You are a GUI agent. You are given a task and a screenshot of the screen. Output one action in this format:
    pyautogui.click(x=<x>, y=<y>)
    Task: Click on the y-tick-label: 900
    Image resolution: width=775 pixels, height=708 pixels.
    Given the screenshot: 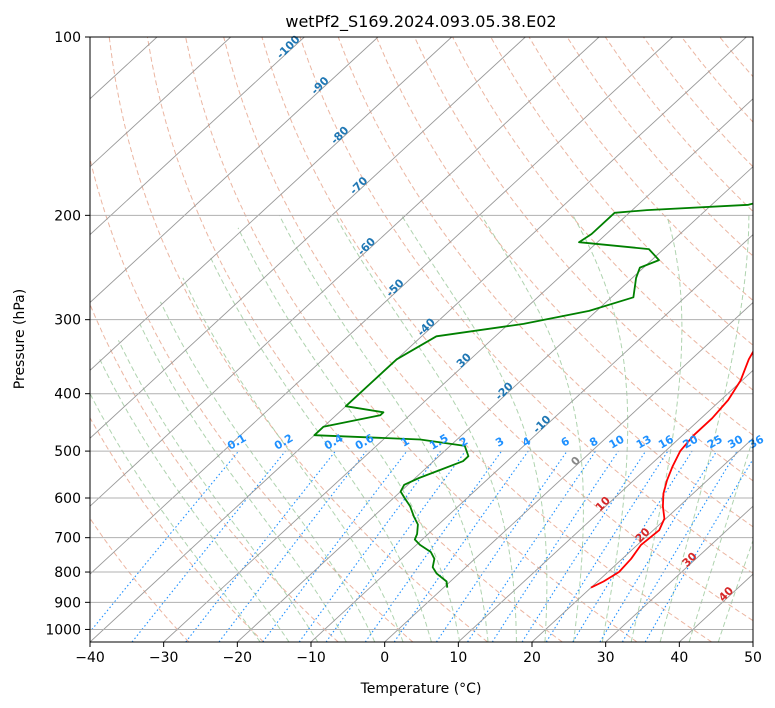 What is the action you would take?
    pyautogui.click(x=67, y=603)
    